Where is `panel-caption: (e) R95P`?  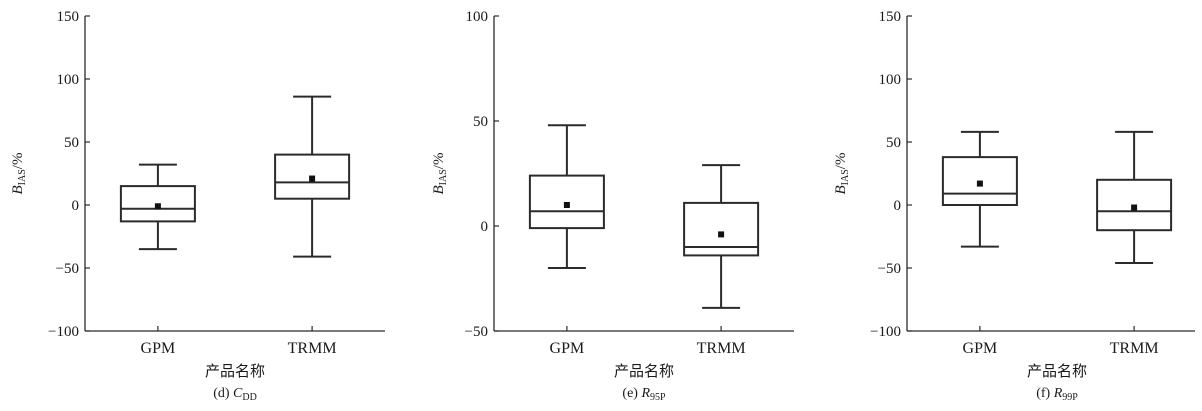 panel-caption: (e) R95P is located at coordinates (644, 394).